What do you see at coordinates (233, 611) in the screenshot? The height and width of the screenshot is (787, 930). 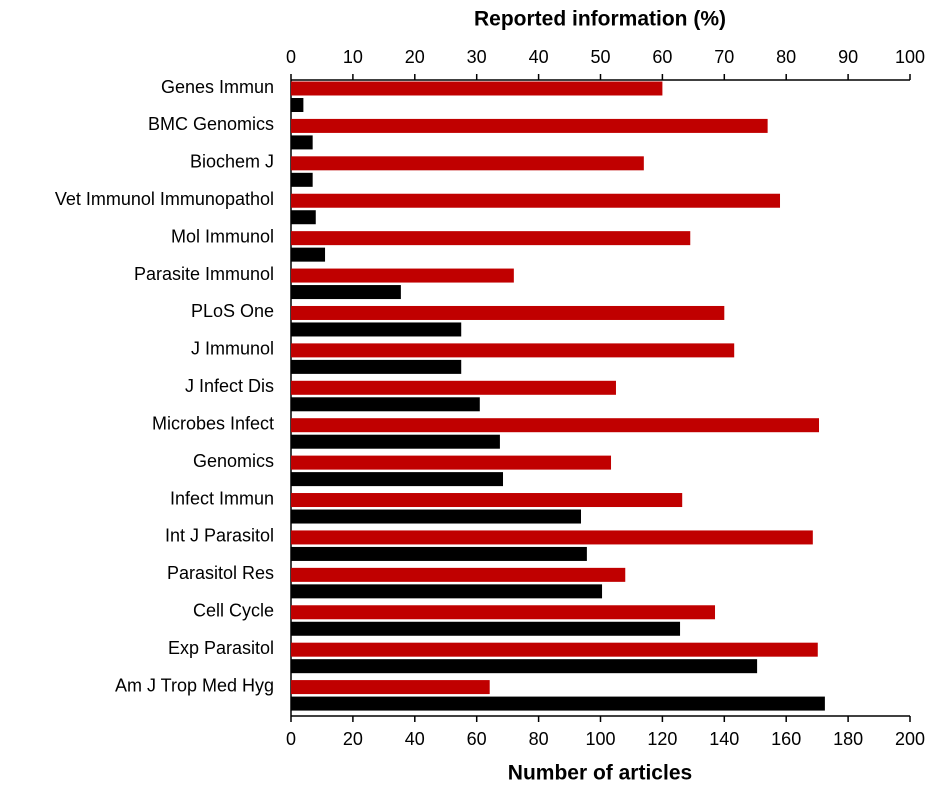 I see `y-tick-label: Cell Cycle` at bounding box center [233, 611].